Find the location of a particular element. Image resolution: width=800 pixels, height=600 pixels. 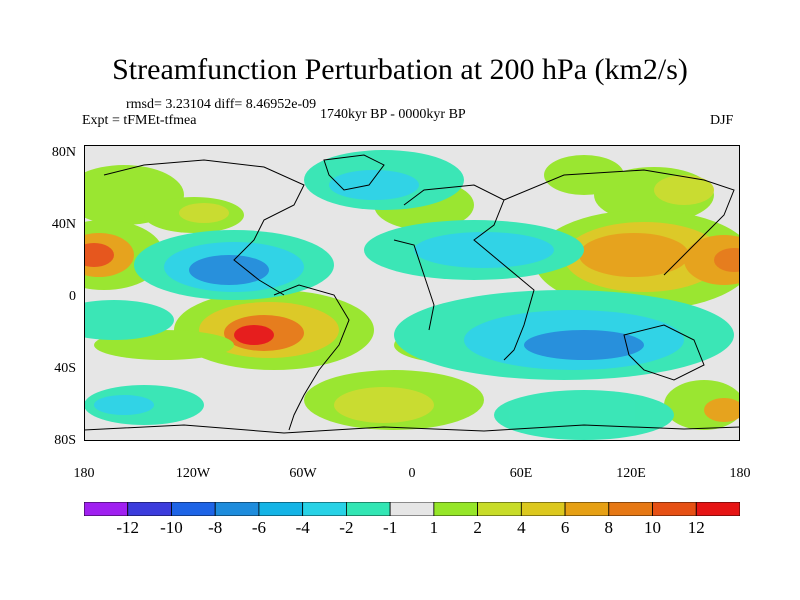

colorbar-label: -12 is located at coordinates (128, 527).